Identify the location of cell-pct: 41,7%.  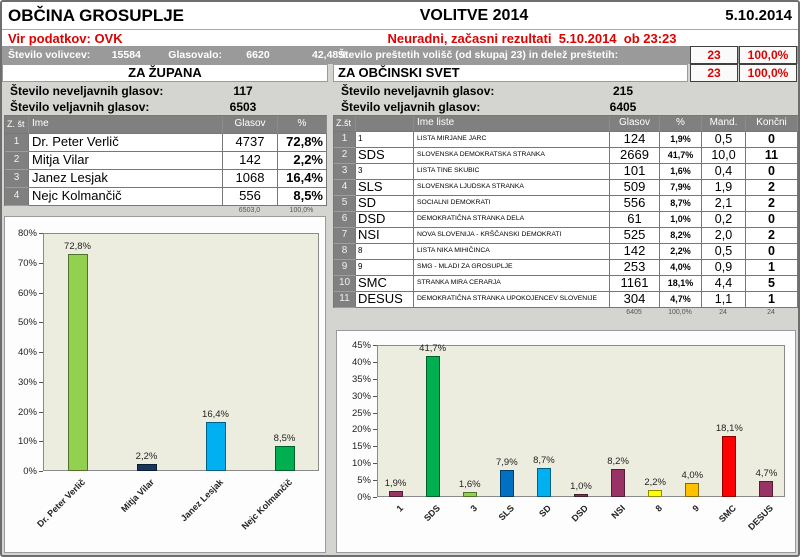
(681, 156).